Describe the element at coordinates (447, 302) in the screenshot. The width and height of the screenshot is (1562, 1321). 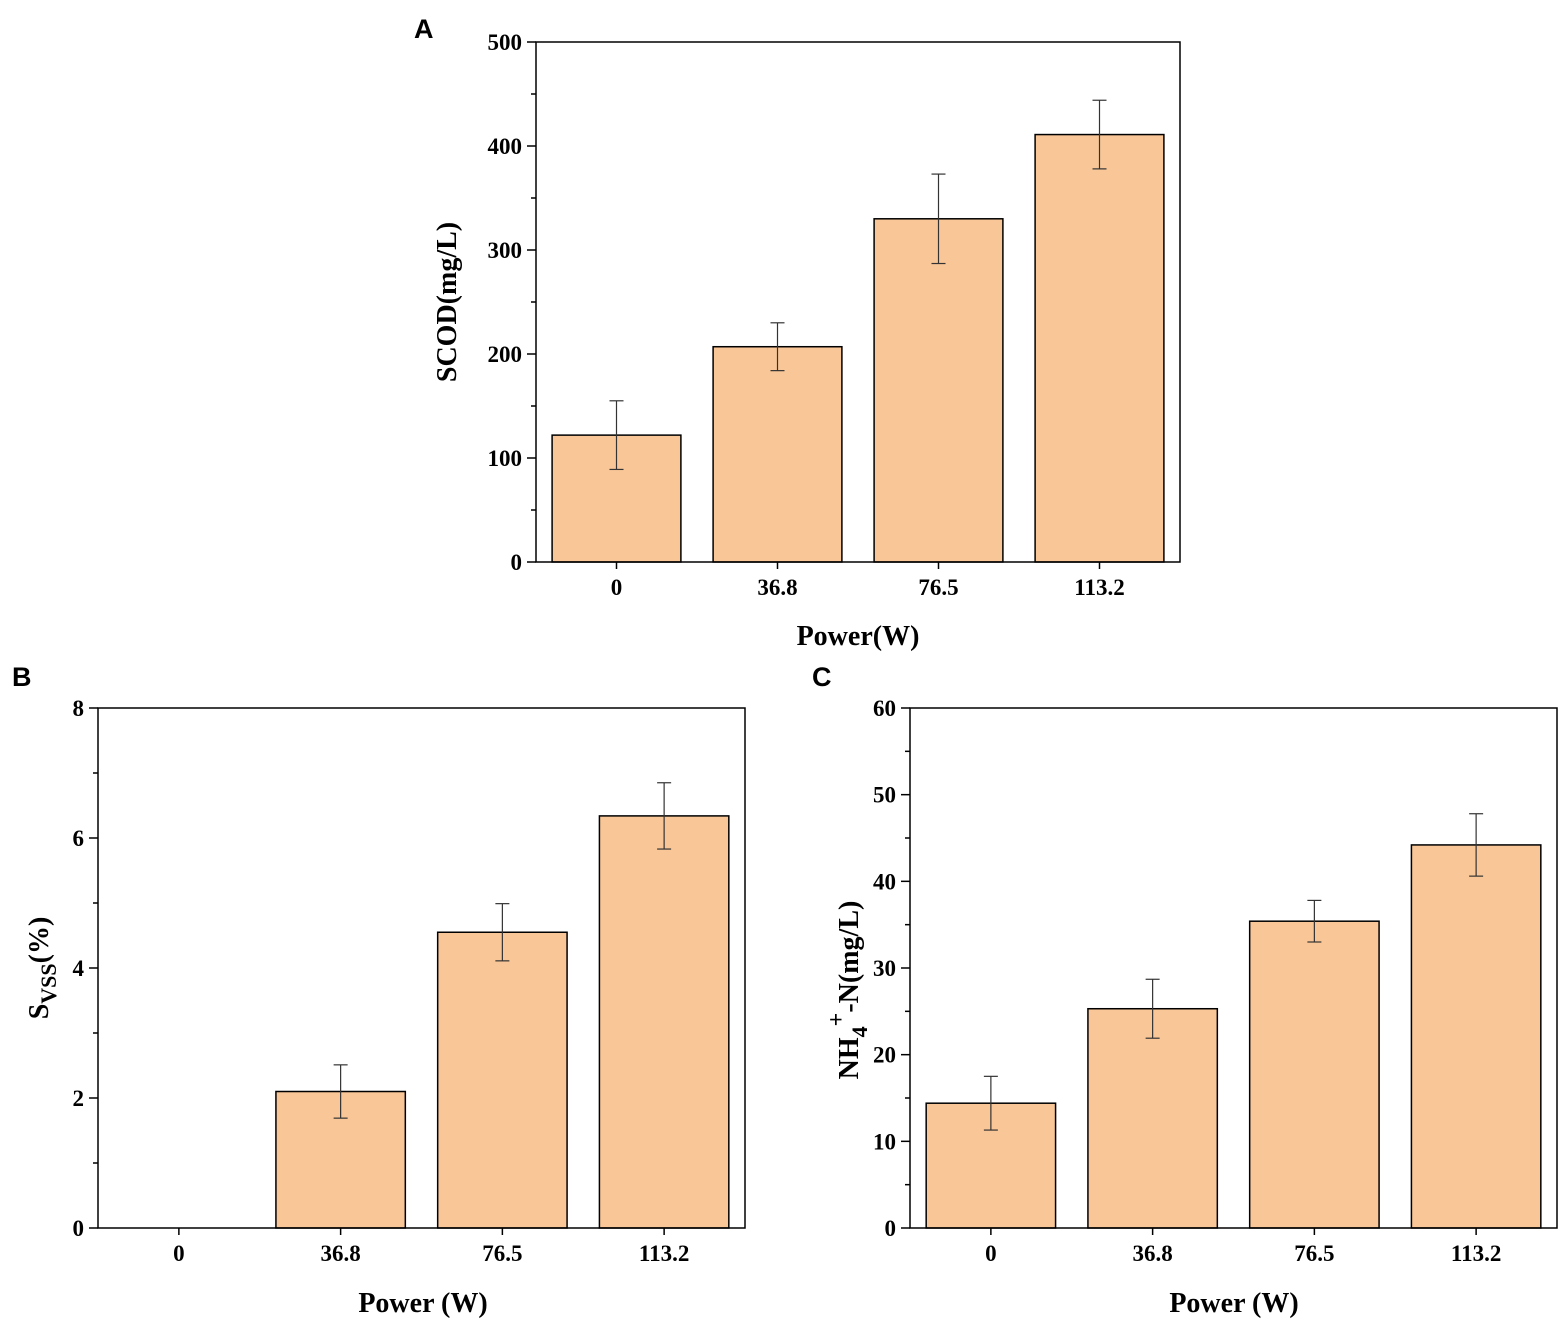
I see `y-axis-title: SCOD(mg/L)` at that location.